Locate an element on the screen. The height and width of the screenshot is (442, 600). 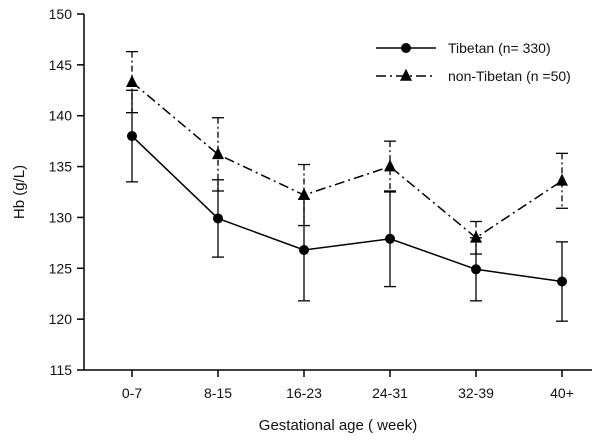
y-tick-label: 125 is located at coordinates (61, 268).